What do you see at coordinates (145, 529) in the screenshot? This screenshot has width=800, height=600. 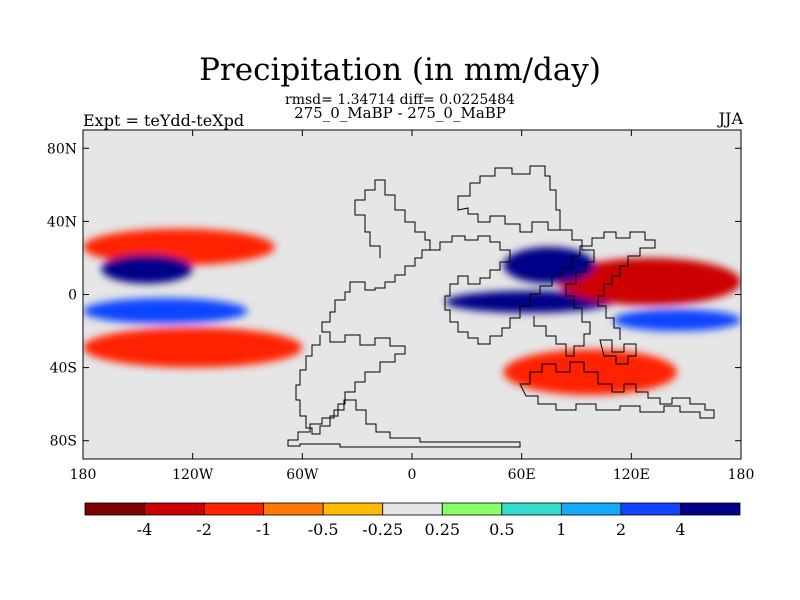 I see `colorbar-label-0: -4` at bounding box center [145, 529].